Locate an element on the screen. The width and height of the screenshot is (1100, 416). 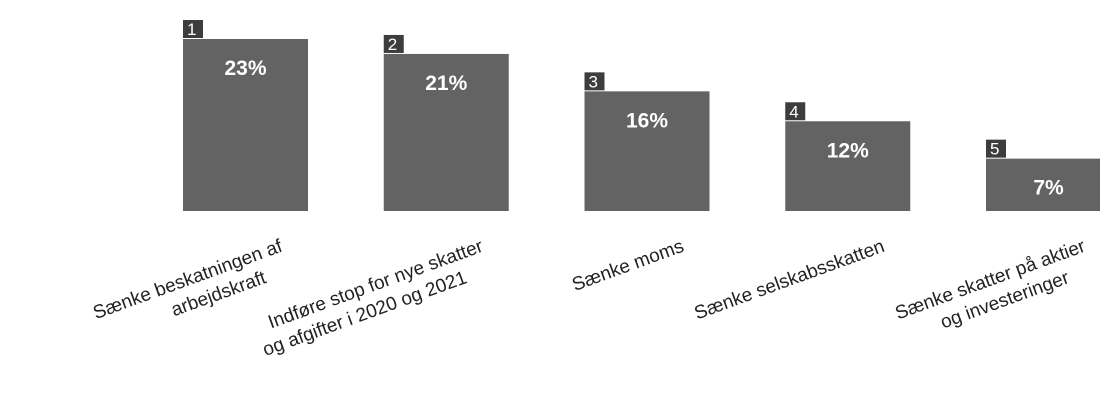
value-label-2: 21% is located at coordinates (446, 83).